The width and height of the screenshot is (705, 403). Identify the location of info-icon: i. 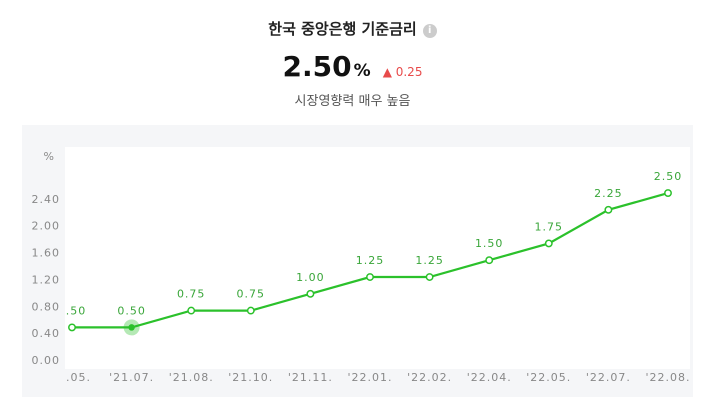
(429, 31).